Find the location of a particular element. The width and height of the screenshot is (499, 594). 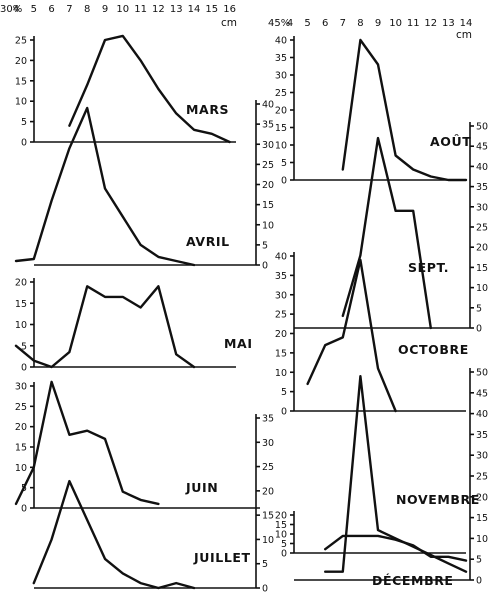

month-label: JUIN is located at coordinates (201, 487).